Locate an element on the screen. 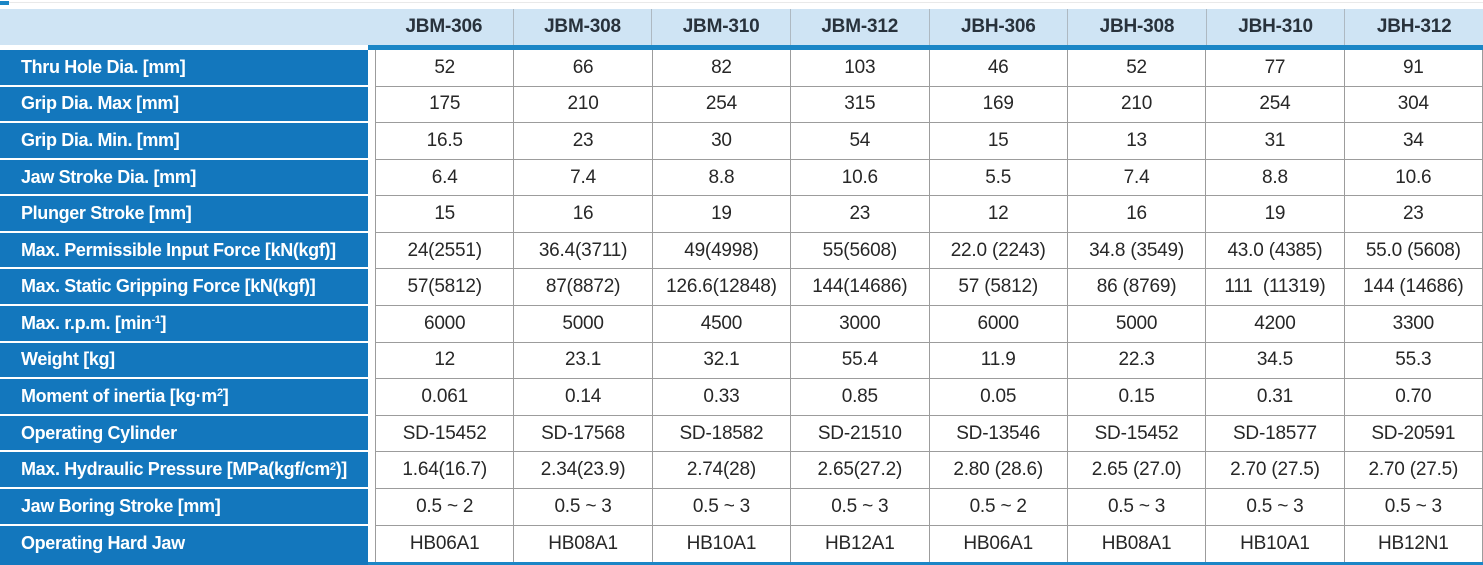  value-cell: SD-17568 is located at coordinates (582, 434).